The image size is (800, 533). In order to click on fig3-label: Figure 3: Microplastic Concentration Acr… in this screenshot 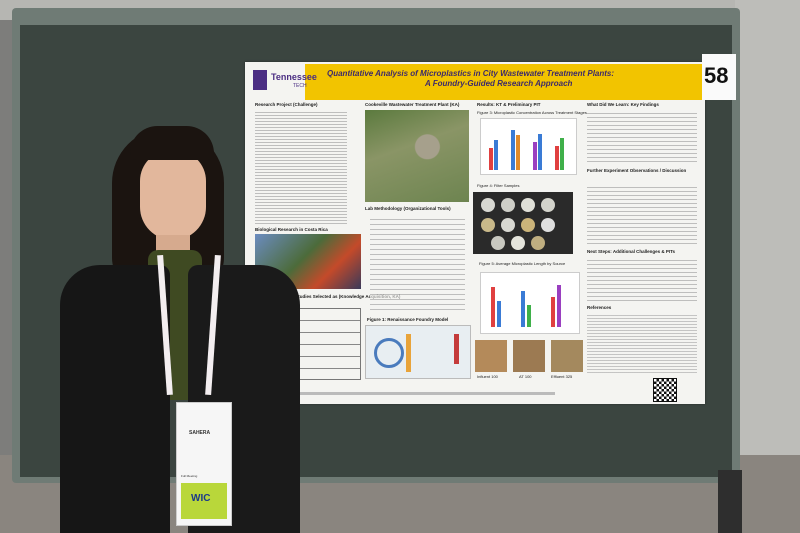, I will do `click(532, 112)`.